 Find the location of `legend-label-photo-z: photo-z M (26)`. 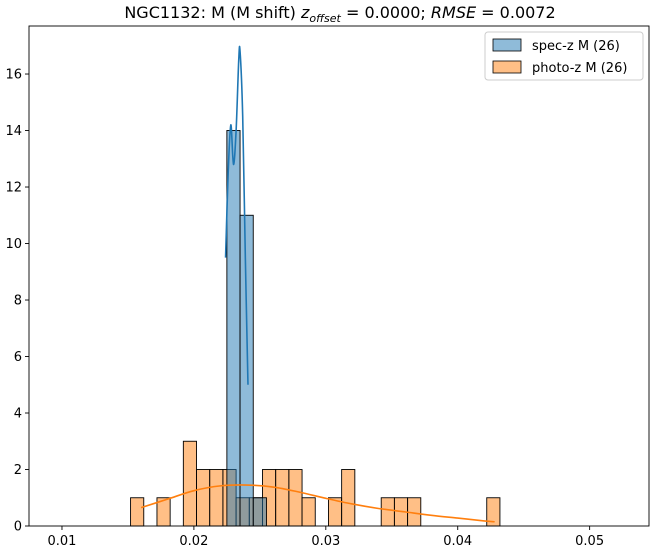

legend-label-photo-z: photo-z M (26) is located at coordinates (579, 68).